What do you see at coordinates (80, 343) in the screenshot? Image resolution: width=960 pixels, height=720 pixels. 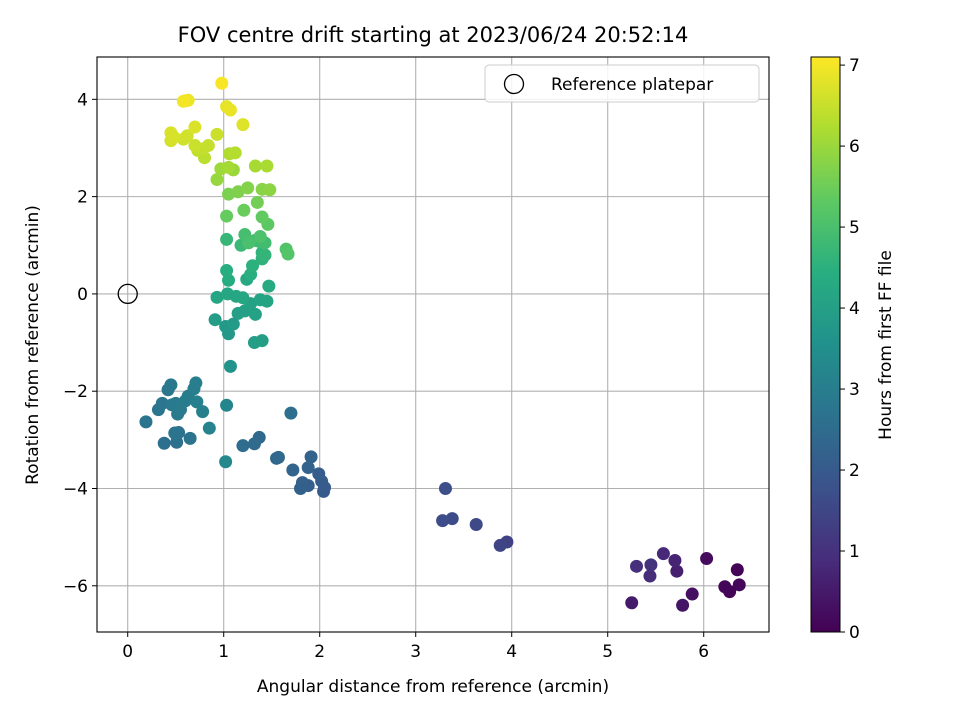 I see `y-axis-ticks: −6 −4 −2 0 2 4` at bounding box center [80, 343].